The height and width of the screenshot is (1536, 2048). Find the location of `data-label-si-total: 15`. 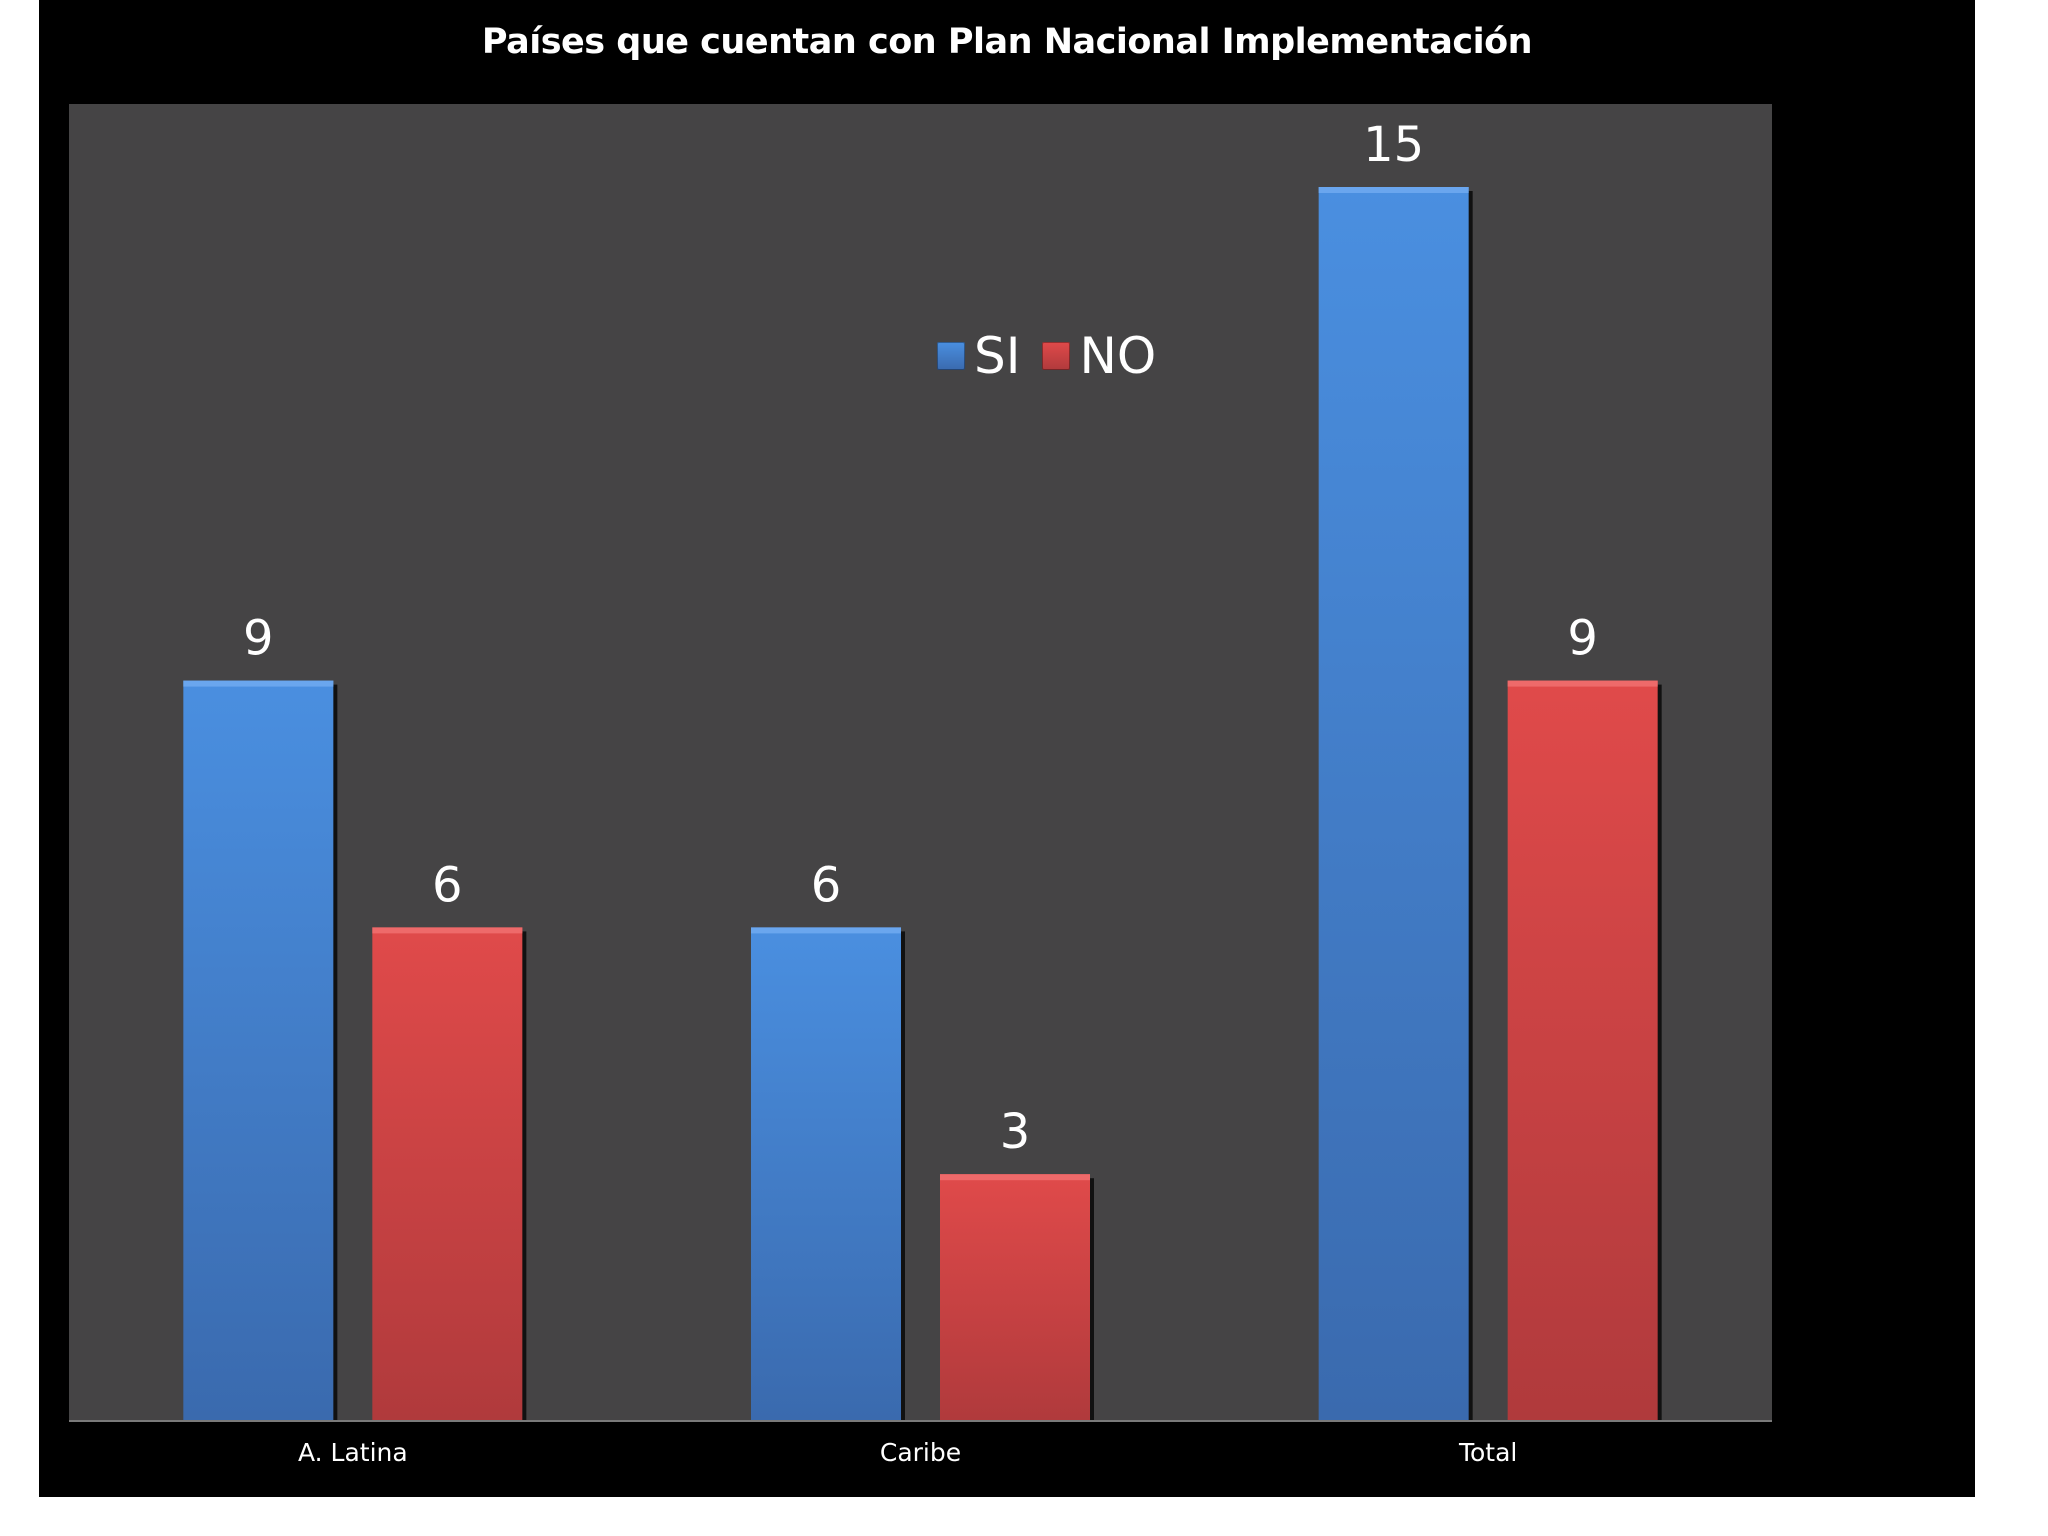

data-label-si-total: 15 is located at coordinates (1393, 145).